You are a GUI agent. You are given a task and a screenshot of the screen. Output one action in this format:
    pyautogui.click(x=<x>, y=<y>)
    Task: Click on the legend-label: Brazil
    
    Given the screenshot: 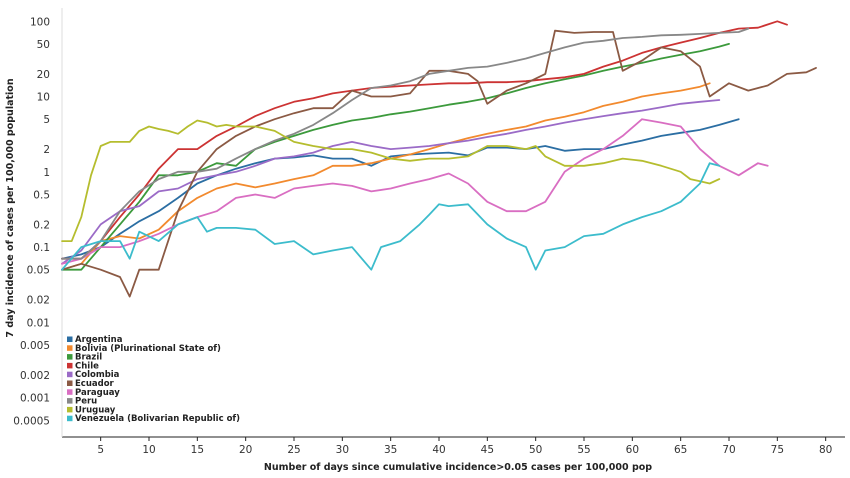 What is the action you would take?
    pyautogui.click(x=88, y=358)
    